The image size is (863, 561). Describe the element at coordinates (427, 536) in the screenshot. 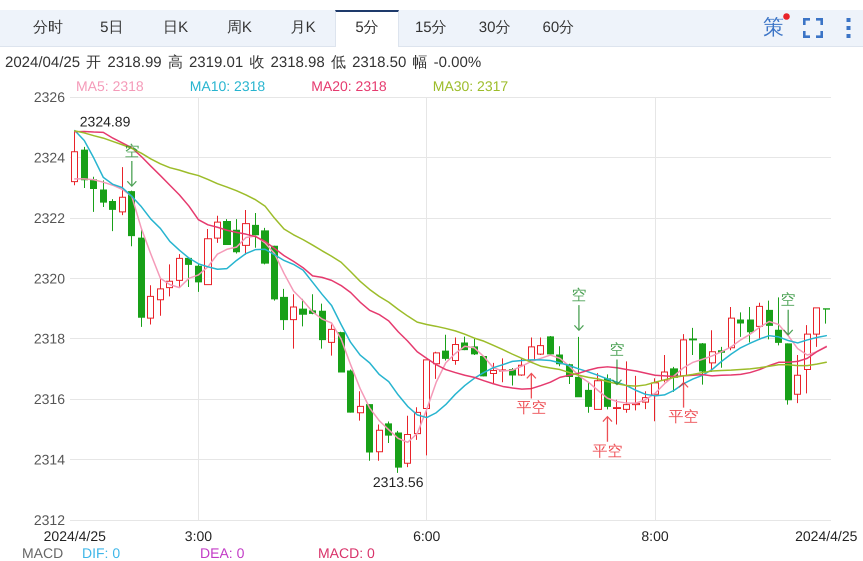

I see `x-tick-label: 6:00` at that location.